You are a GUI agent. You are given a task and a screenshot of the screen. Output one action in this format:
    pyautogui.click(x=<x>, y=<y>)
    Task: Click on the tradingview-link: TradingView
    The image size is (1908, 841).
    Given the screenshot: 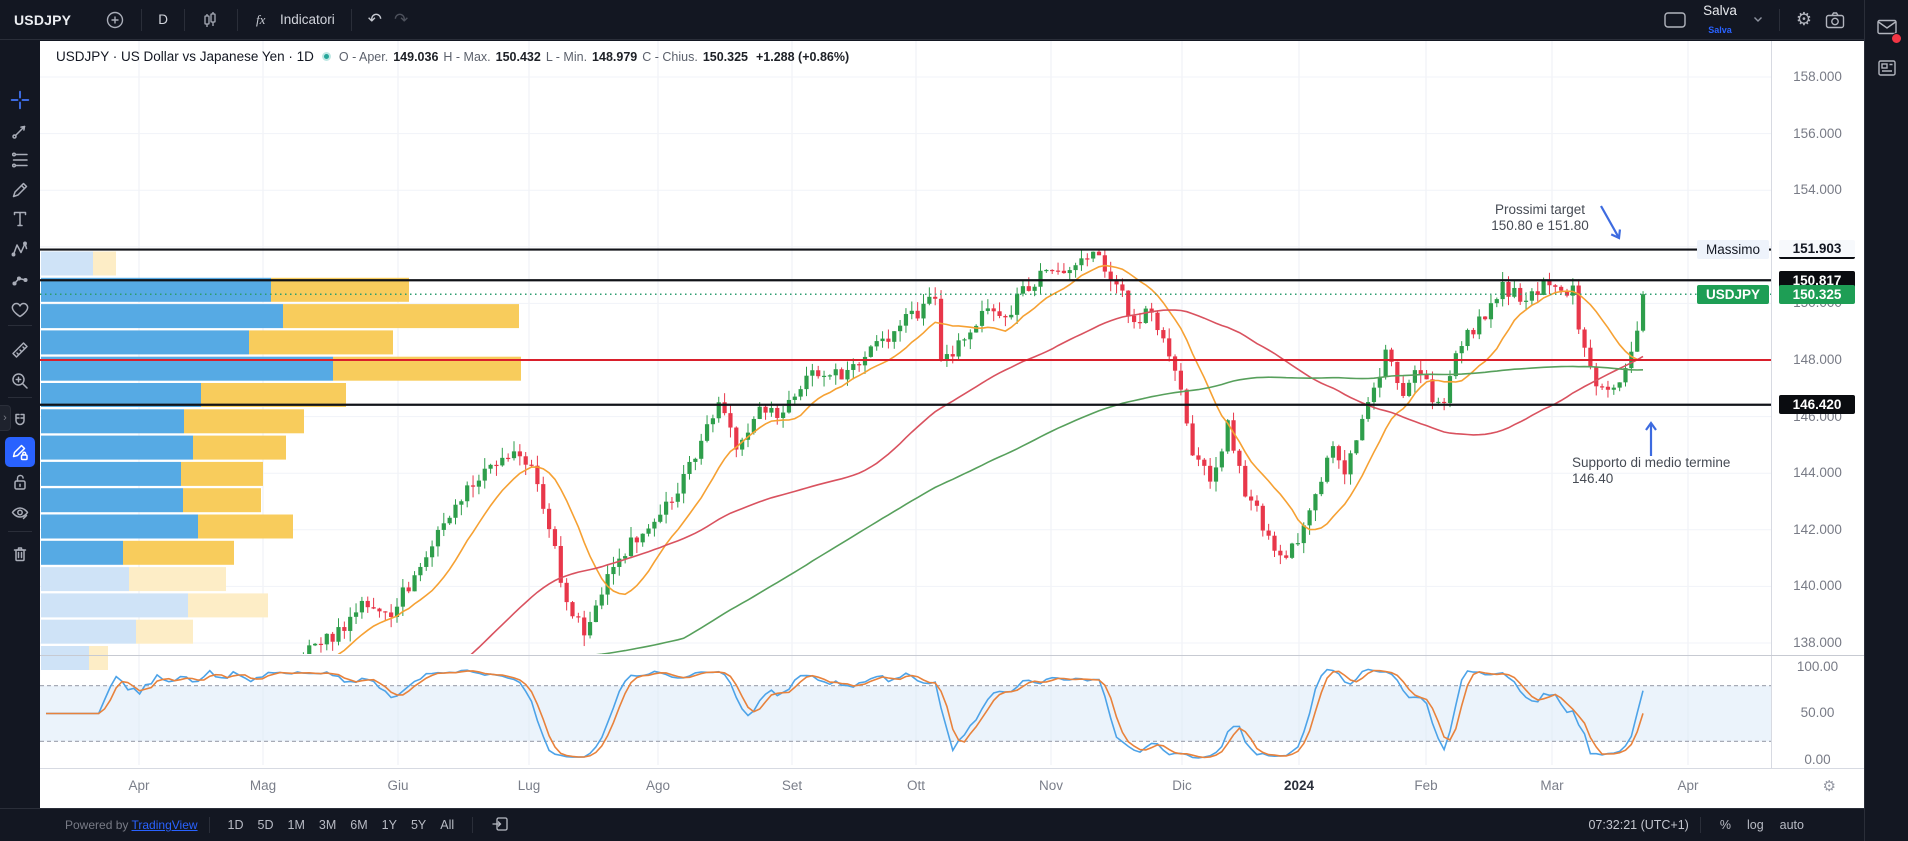 What is the action you would take?
    pyautogui.click(x=164, y=825)
    